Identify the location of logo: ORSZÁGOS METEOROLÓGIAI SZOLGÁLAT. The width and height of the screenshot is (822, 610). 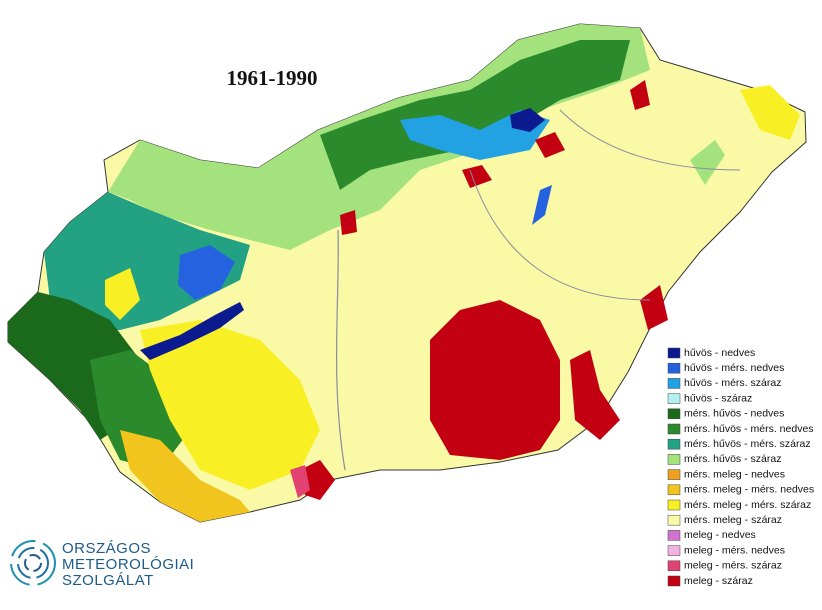
(102, 564).